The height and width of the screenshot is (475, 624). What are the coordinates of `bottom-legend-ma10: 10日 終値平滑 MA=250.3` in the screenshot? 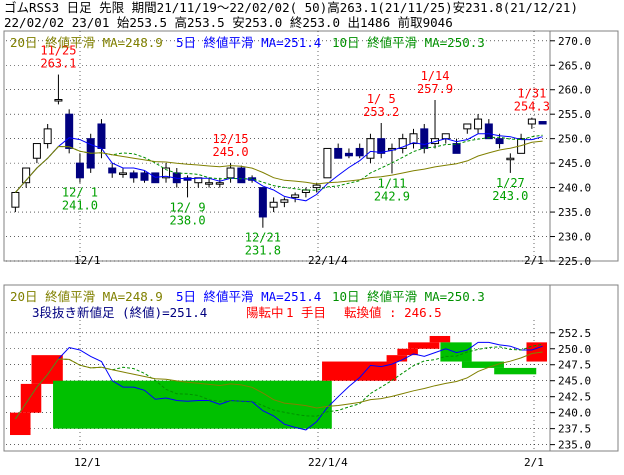 It's located at (408, 296).